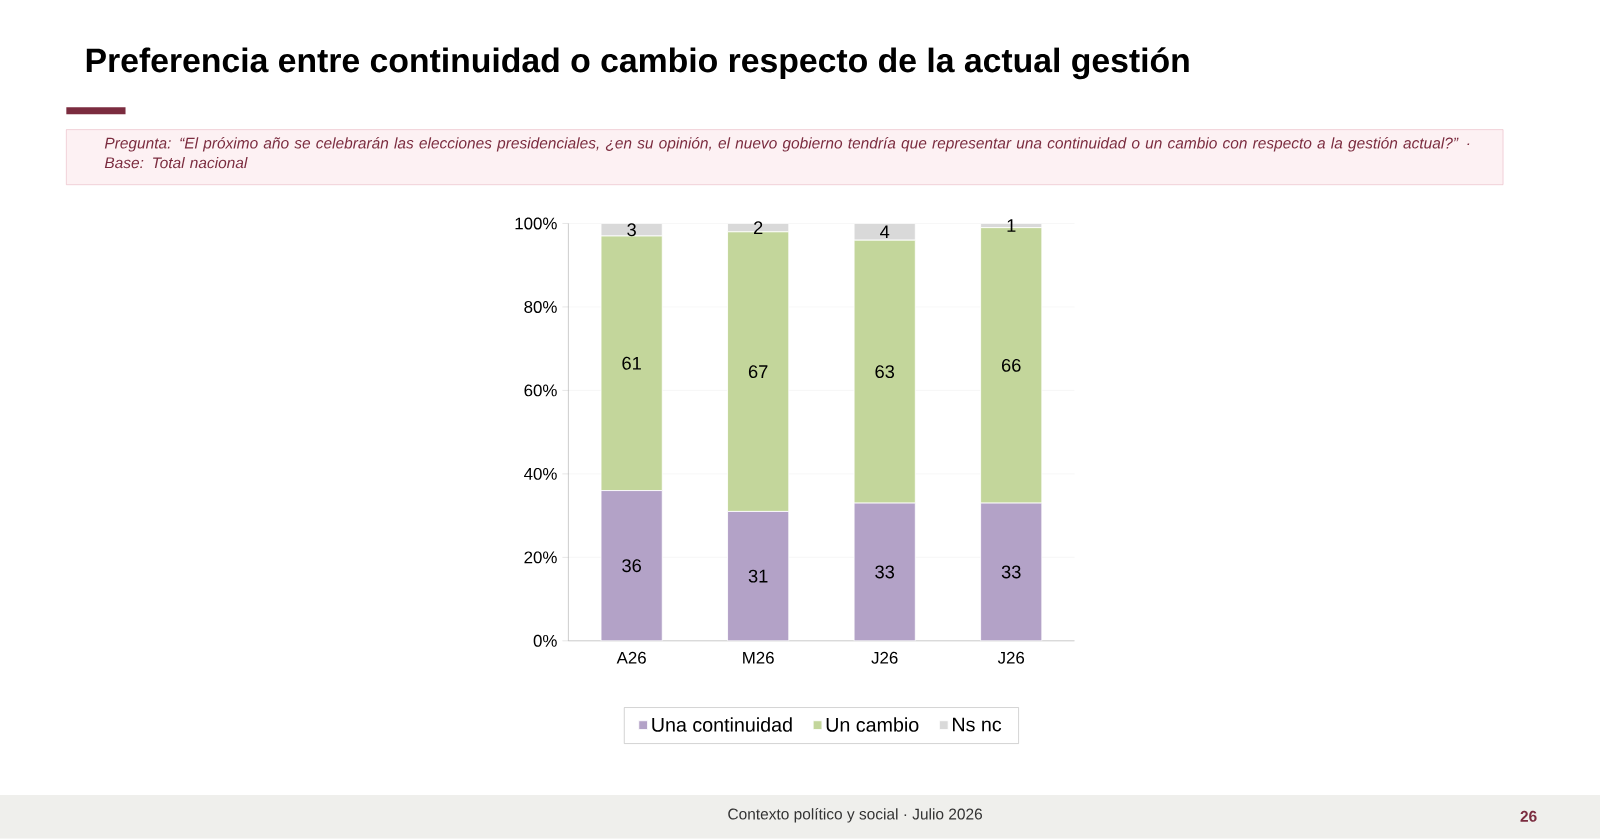  Describe the element at coordinates (787, 153) in the screenshot. I see `chart-subtitle: Pregunta: “El próximo año se celebrarán las elecciones presidenciales, ¿en su opinión, el nuevo gobierno tendría que representar una continuidad o un cambio con respecto a la gestión actual?” · Base: Total nacional` at that location.